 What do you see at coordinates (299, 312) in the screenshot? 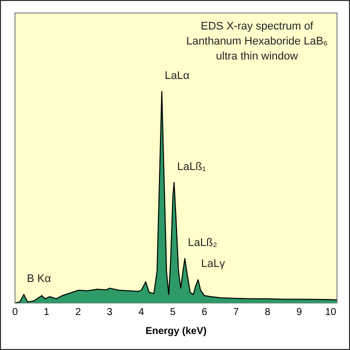
I see `x-tick-label: 9` at bounding box center [299, 312].